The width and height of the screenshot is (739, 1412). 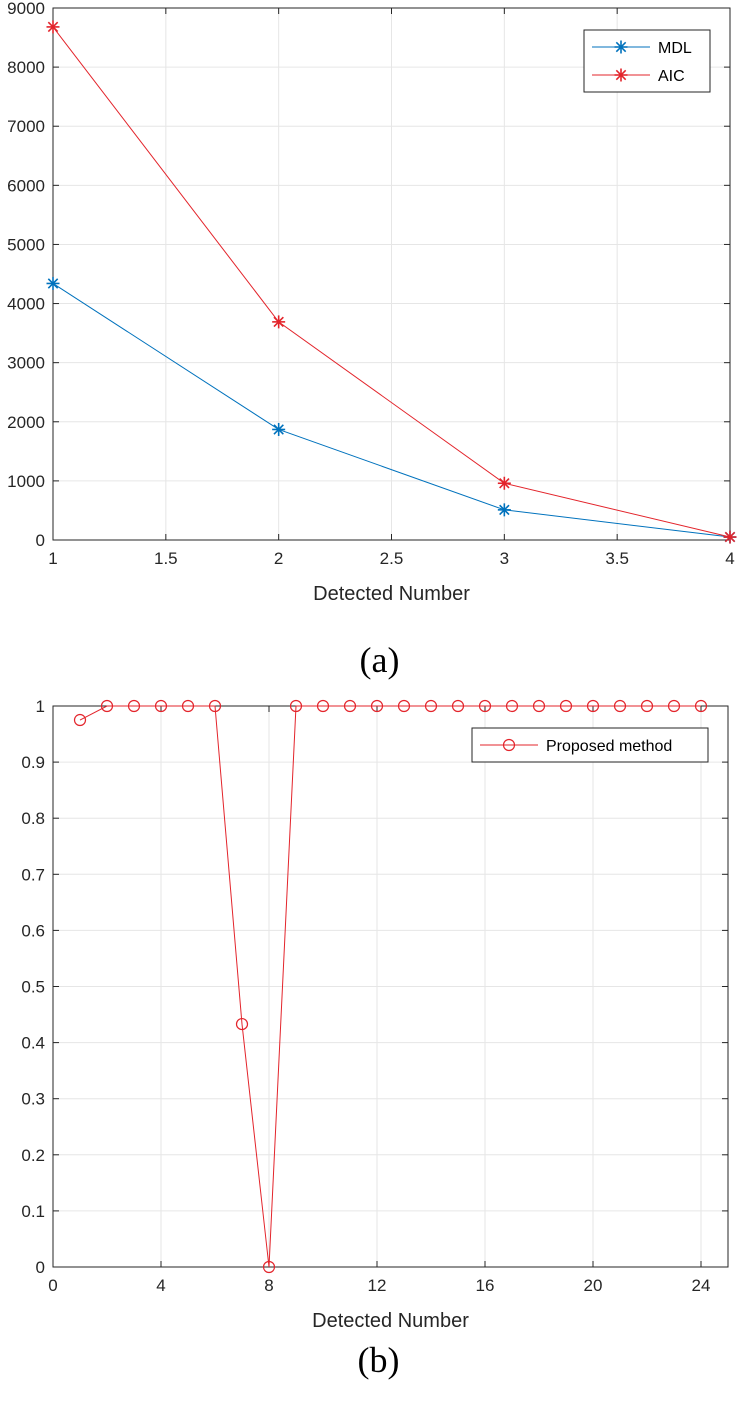 What do you see at coordinates (33, 762) in the screenshot?
I see `y-tick-label: 0.9` at bounding box center [33, 762].